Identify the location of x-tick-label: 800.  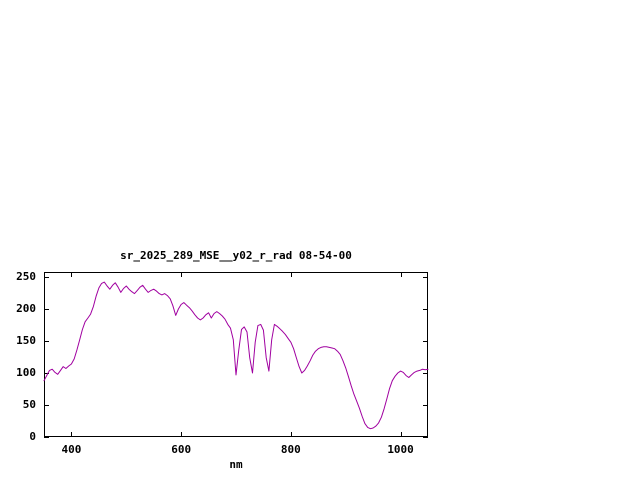
(290, 449).